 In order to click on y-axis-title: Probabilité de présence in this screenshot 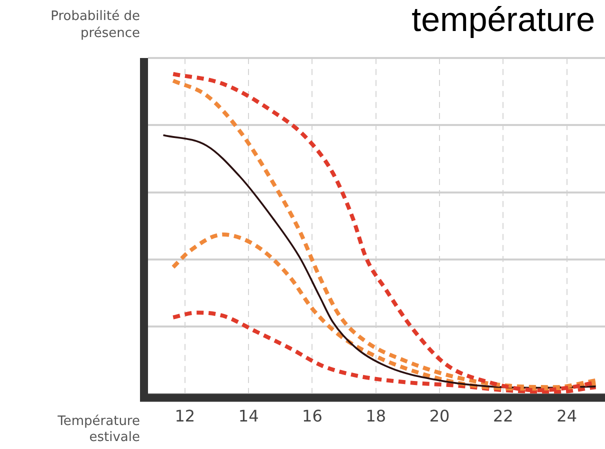, I will do `click(95, 25)`.